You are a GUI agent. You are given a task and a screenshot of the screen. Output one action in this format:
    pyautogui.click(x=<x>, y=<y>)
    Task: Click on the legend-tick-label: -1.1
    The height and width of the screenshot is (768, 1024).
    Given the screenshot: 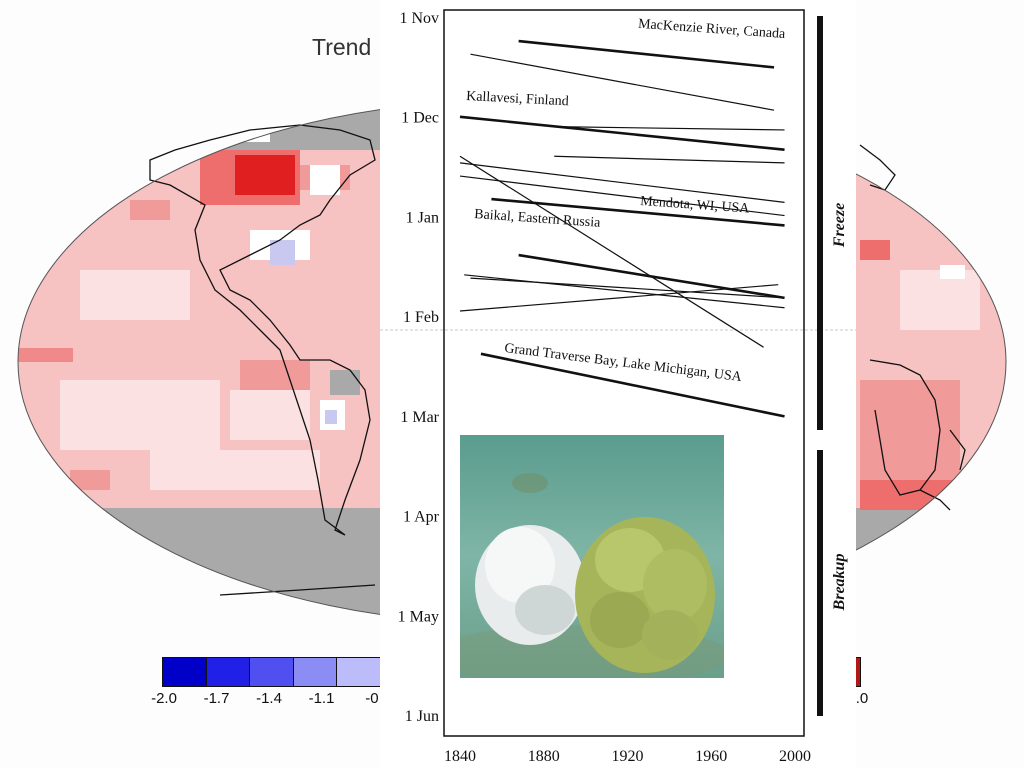 What is the action you would take?
    pyautogui.click(x=321, y=698)
    